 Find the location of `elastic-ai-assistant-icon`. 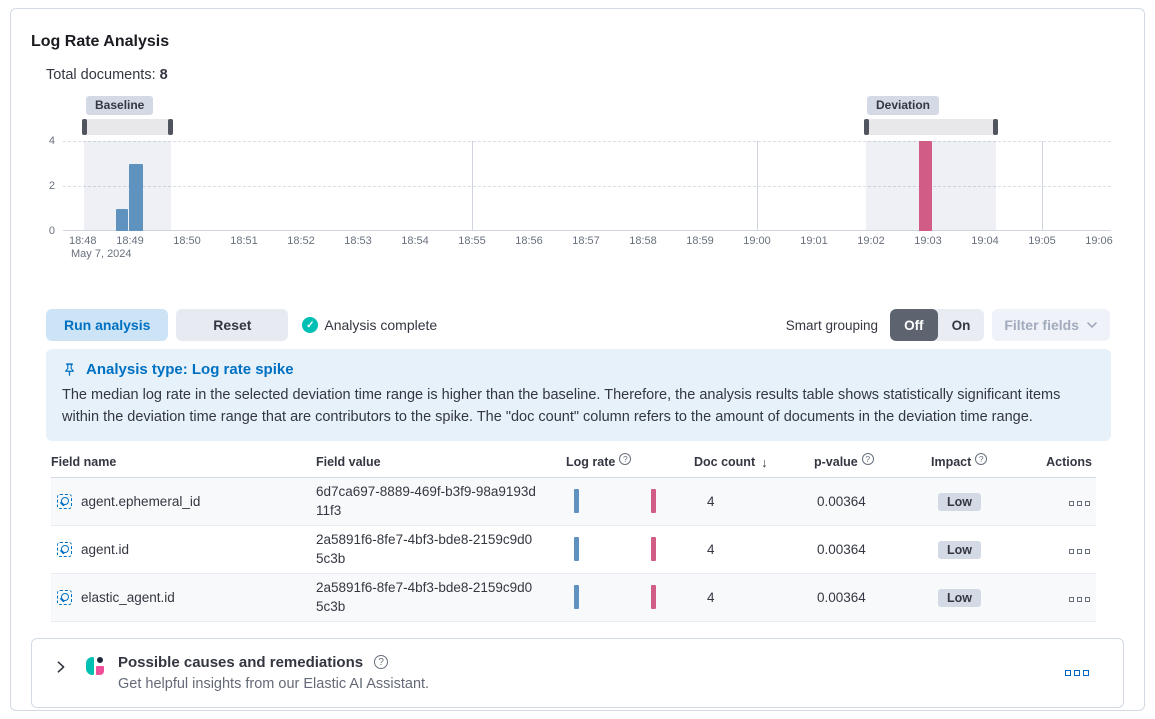

elastic-ai-assistant-icon is located at coordinates (95, 665).